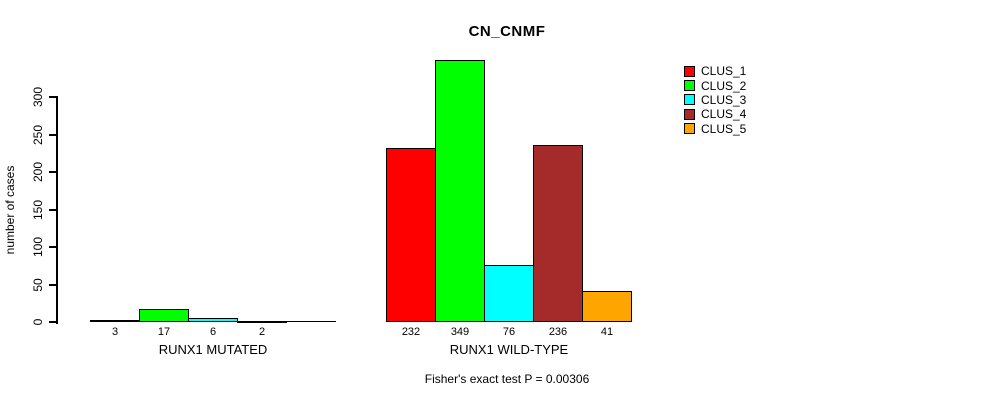  What do you see at coordinates (724, 128) in the screenshot?
I see `legend-label: CLUS_5` at bounding box center [724, 128].